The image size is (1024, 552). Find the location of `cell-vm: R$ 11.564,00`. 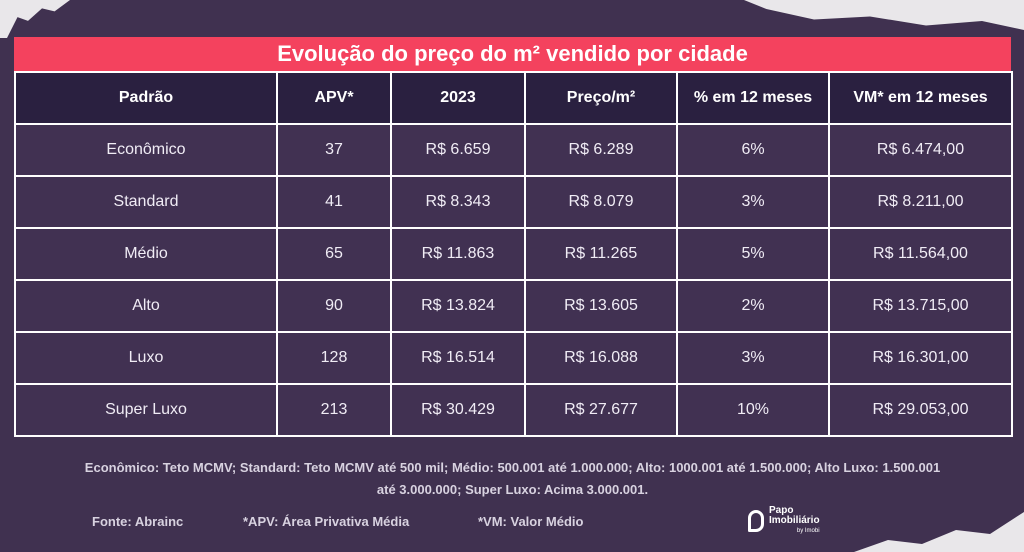

cell-vm: R$ 11.564,00 is located at coordinates (920, 254).